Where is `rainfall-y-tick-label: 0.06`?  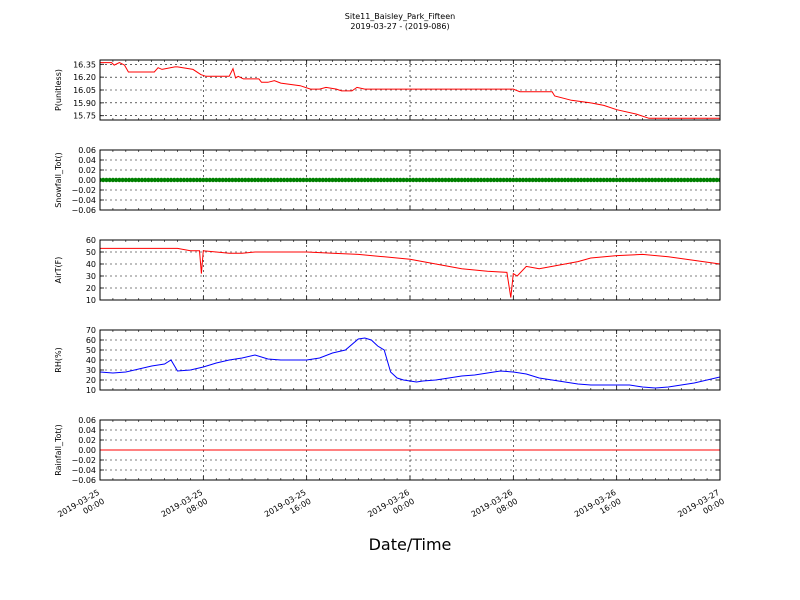 rainfall-y-tick-label: 0.06 is located at coordinates (87, 420).